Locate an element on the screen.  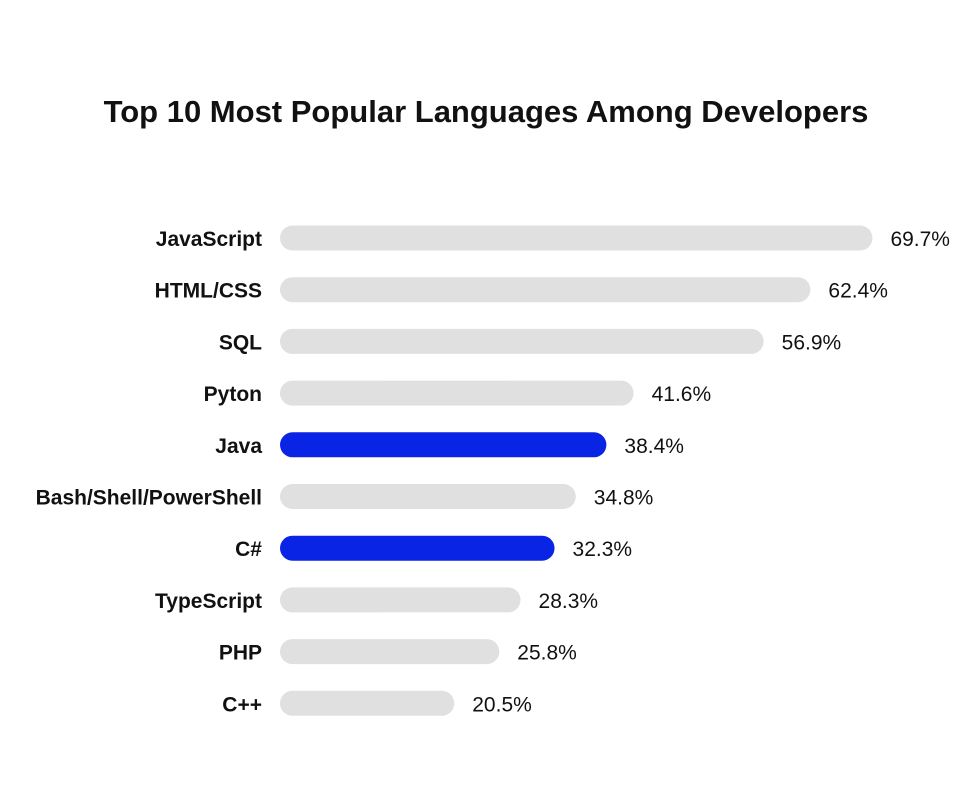
category-label-c-plus-plus: C++ is located at coordinates (242, 704).